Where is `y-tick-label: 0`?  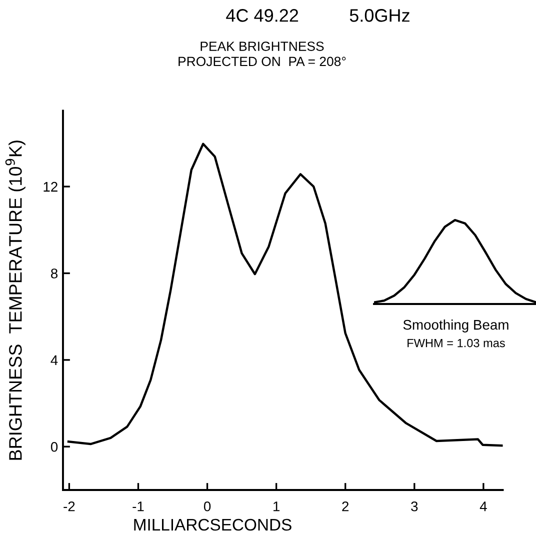 y-tick-label: 0 is located at coordinates (54, 447).